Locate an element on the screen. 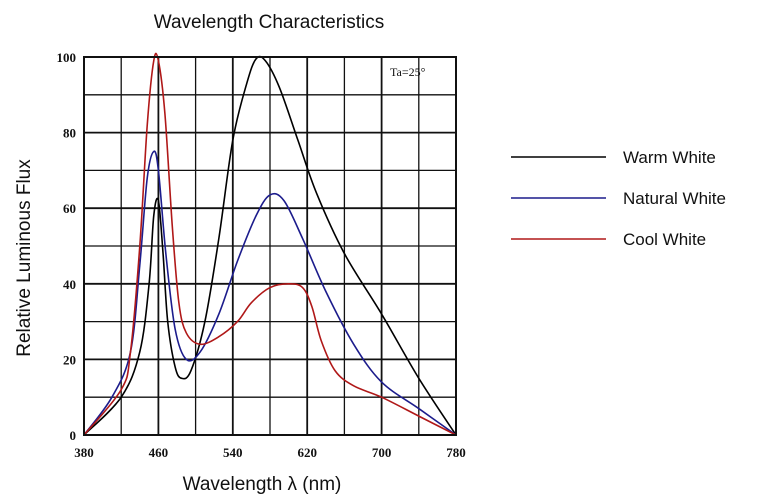 The height and width of the screenshot is (499, 775). y-axis-label: Relative Luminous Flux is located at coordinates (24, 258).